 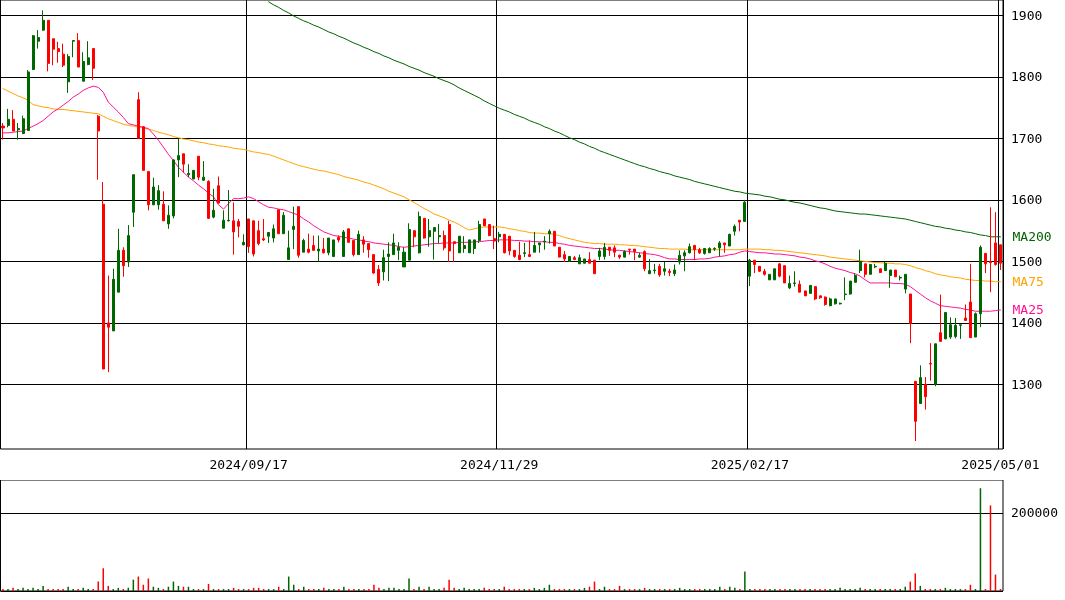 What do you see at coordinates (1027, 200) in the screenshot?
I see `y-tick-label: 1600` at bounding box center [1027, 200].